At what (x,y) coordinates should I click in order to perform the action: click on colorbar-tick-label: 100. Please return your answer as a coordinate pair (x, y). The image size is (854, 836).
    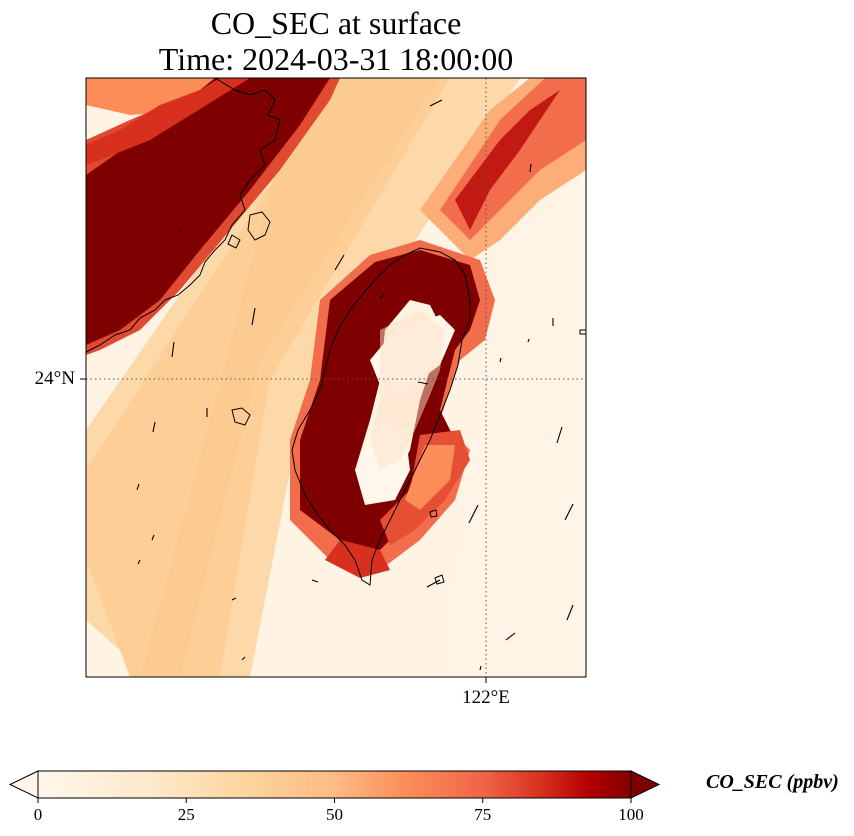
    Looking at the image, I should click on (631, 814).